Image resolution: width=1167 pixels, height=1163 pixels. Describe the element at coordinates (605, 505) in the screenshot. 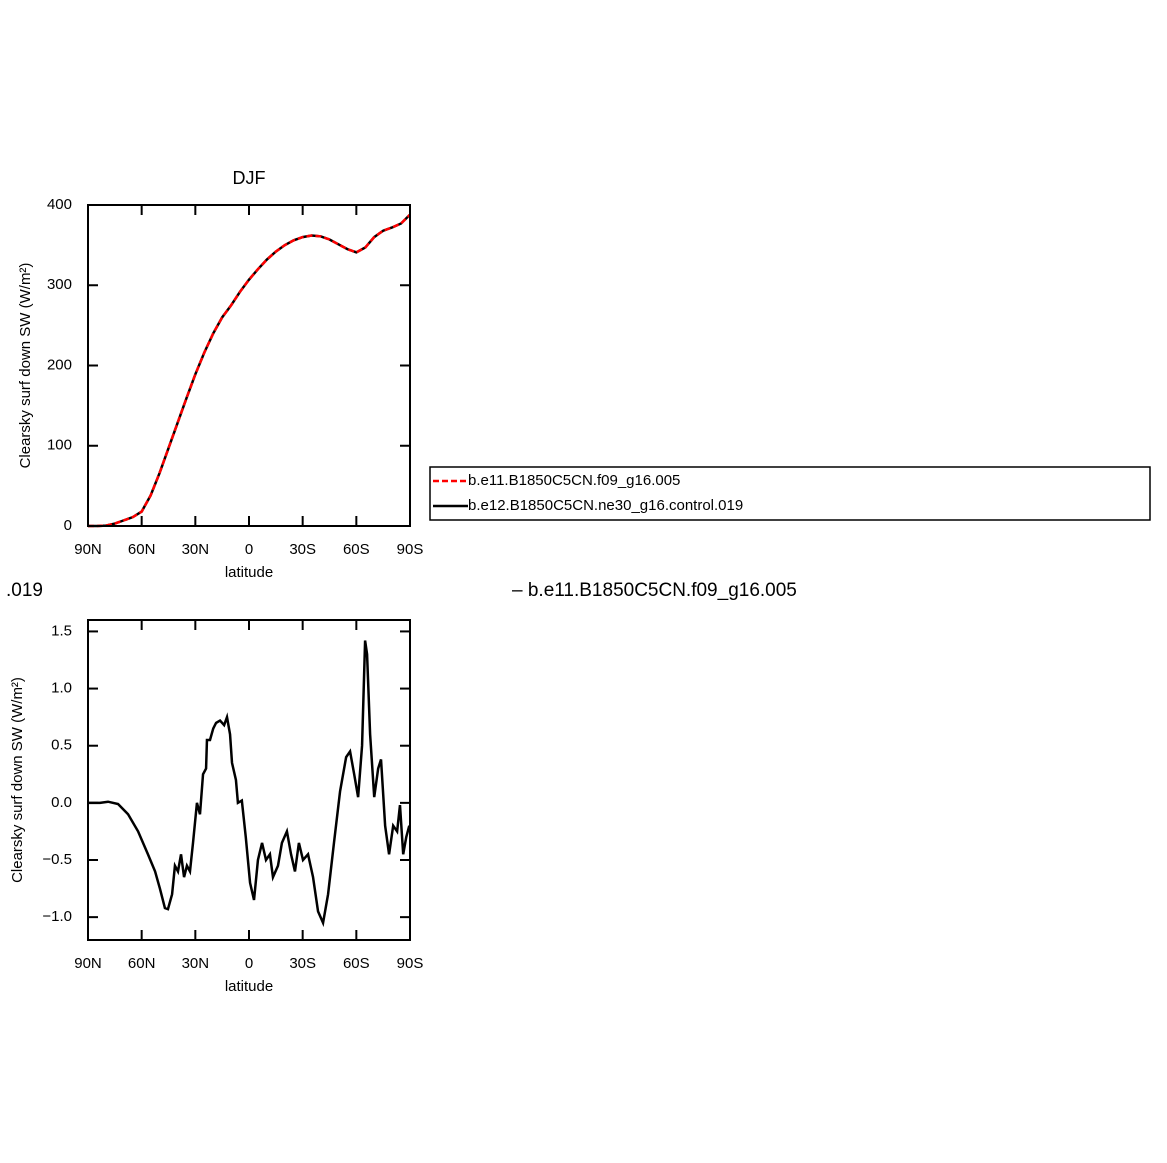

I see `legend-label: b.e12.B1850C5CN.ne30_g16.control.019` at that location.